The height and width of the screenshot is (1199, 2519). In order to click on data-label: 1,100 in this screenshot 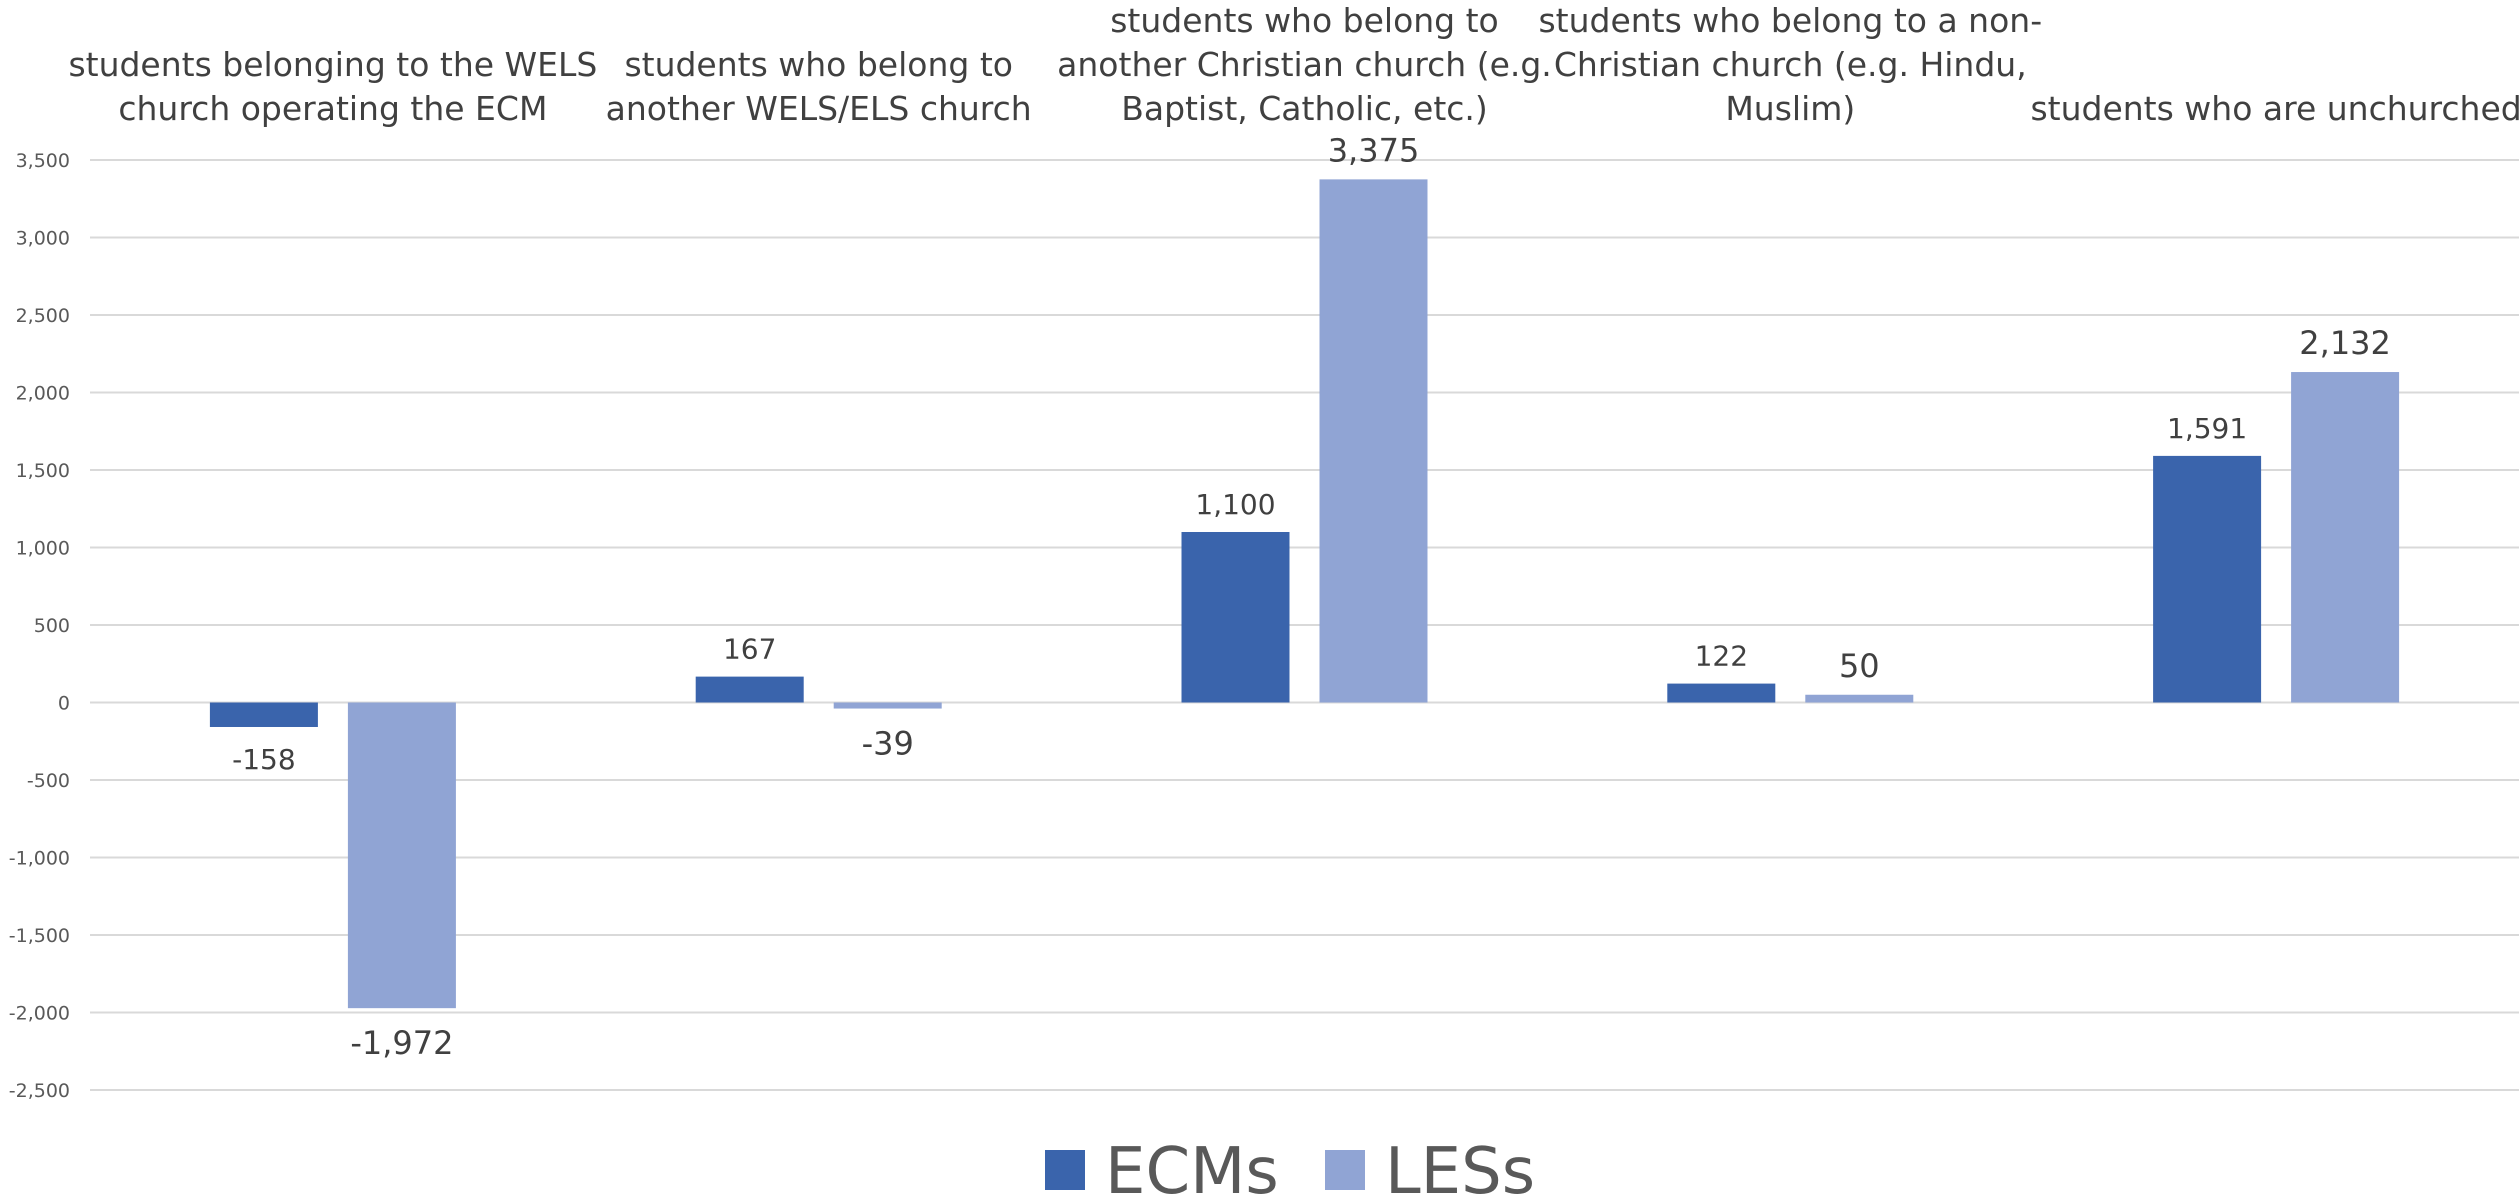, I will do `click(1235, 504)`.